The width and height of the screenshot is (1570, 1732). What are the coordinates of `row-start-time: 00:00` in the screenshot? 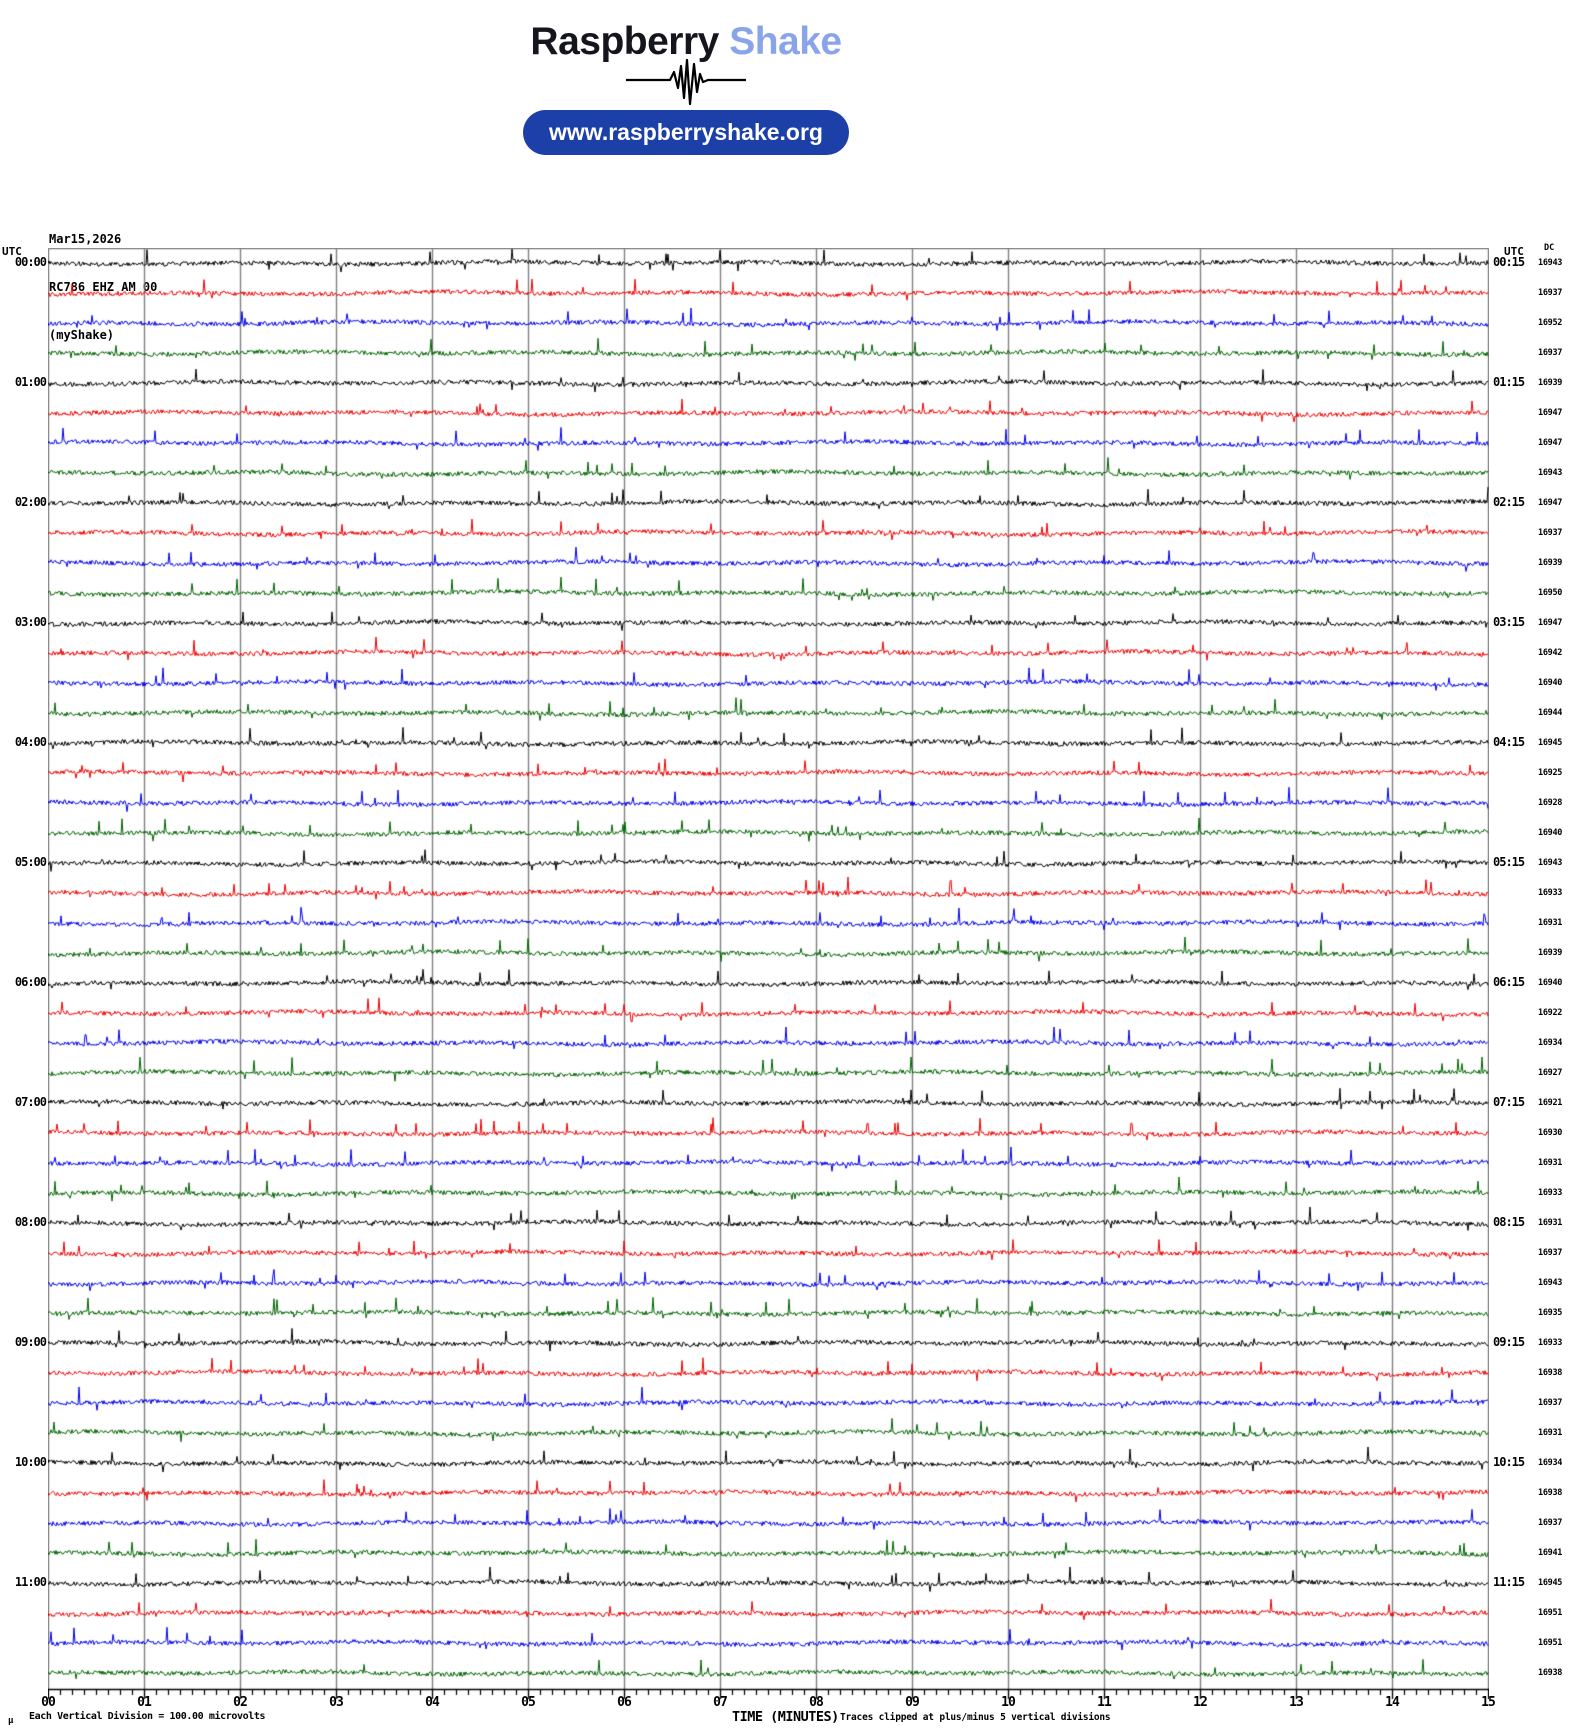 It's located at (30, 262).